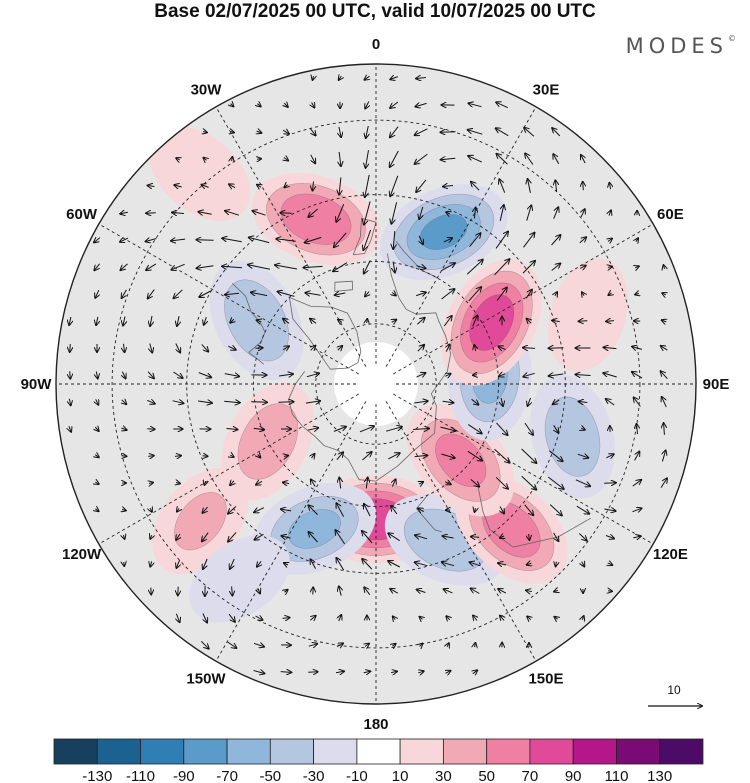 This screenshot has height=783, width=750. Describe the element at coordinates (676, 46) in the screenshot. I see `brand-name: MODES` at that location.